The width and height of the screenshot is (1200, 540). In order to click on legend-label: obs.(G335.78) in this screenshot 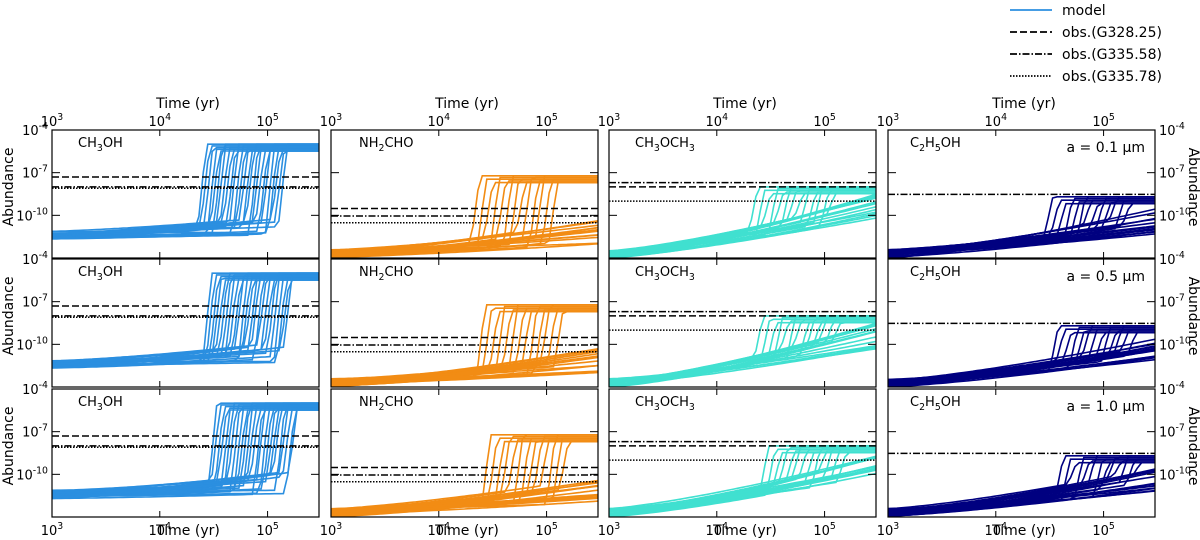, I will do `click(1112, 77)`.